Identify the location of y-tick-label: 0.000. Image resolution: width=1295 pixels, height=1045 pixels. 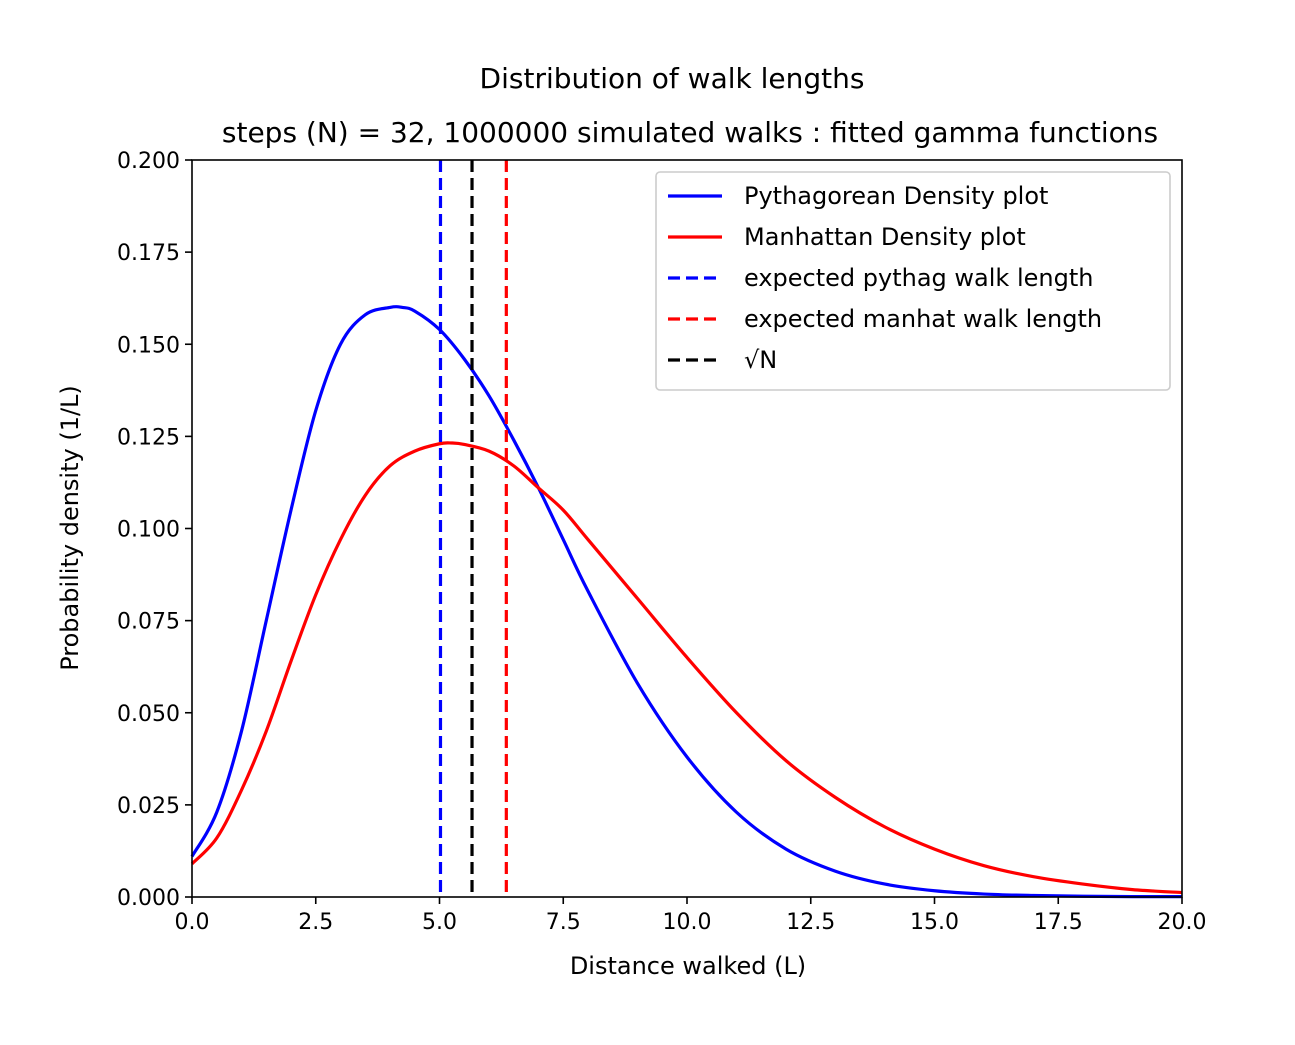
(148, 898).